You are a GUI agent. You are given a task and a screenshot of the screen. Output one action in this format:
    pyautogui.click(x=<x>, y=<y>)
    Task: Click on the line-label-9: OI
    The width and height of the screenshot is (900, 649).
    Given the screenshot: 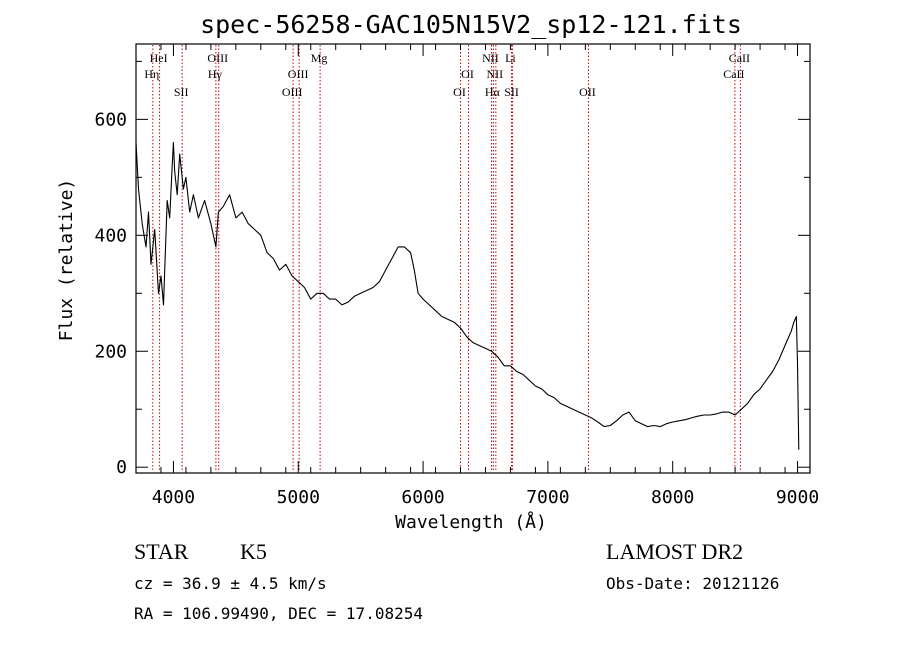 What is the action you would take?
    pyautogui.click(x=459, y=92)
    